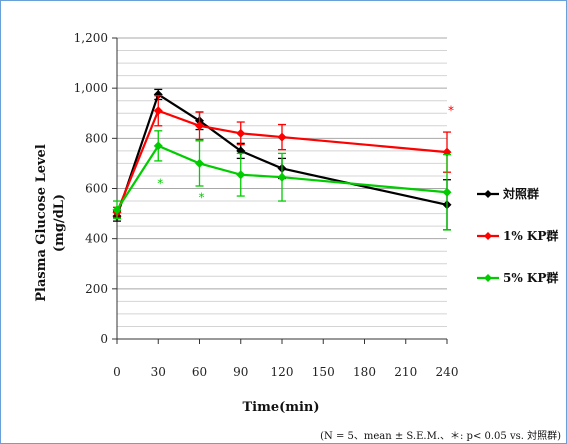 The height and width of the screenshot is (444, 567). I want to click on y-tick-label: 600, so click(96, 189).